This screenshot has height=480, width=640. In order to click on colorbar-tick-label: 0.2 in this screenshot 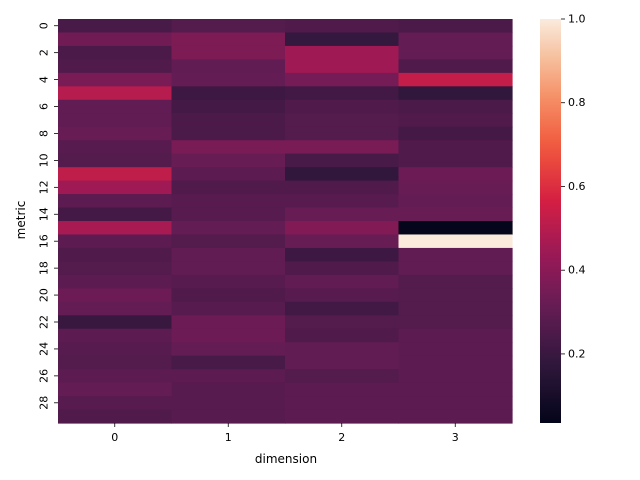, I will do `click(577, 353)`.